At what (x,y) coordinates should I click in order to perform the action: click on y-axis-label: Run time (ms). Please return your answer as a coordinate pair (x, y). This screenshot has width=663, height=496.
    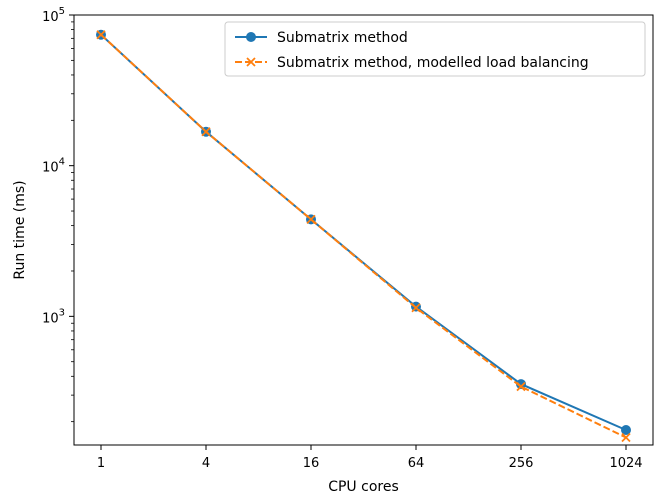
    Looking at the image, I should click on (20, 229).